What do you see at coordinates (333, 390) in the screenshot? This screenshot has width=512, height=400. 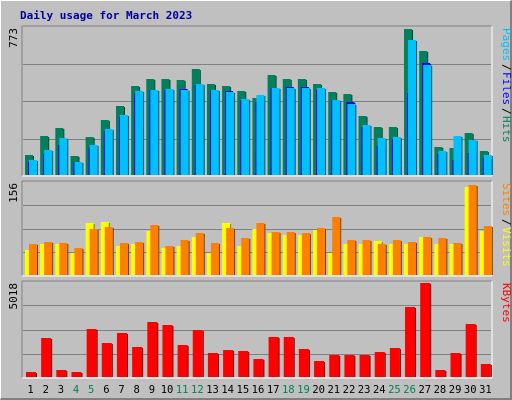 I see `x-tick-label: 21` at bounding box center [333, 390].